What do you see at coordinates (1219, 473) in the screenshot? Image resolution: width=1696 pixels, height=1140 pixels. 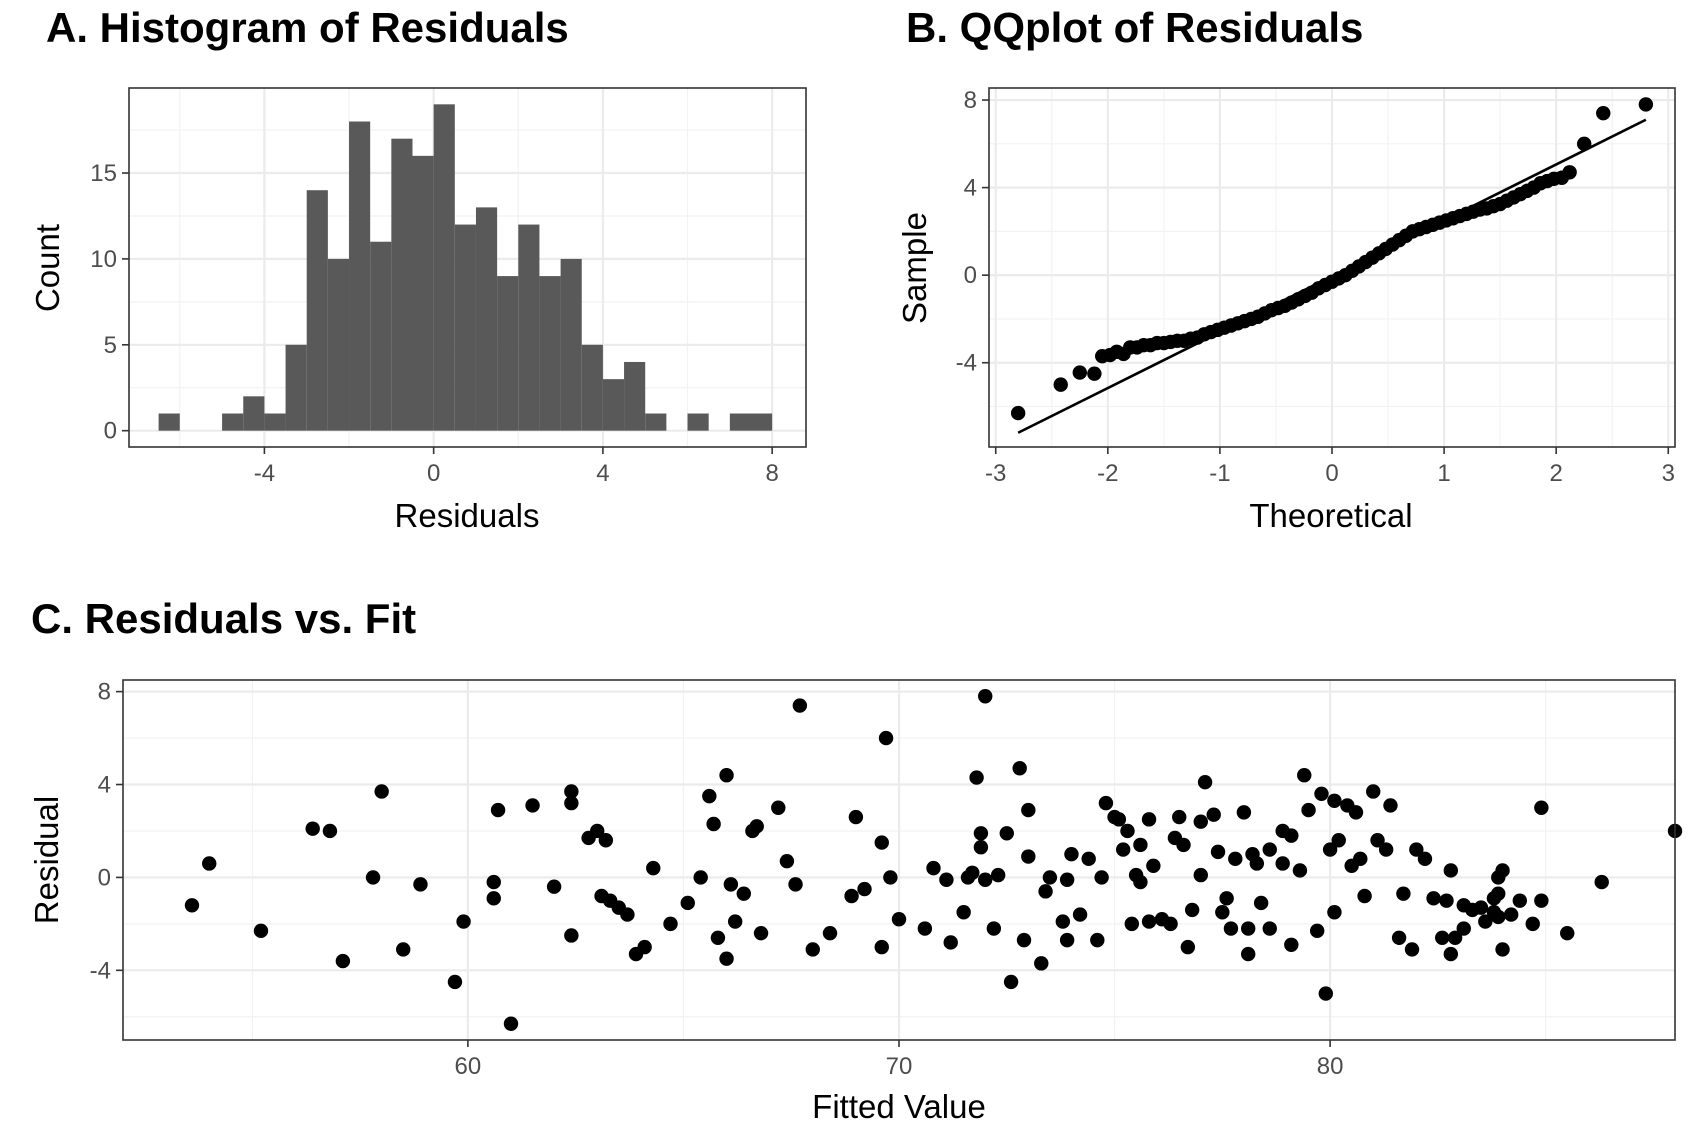 I see `x-tick-label: -1` at bounding box center [1219, 473].